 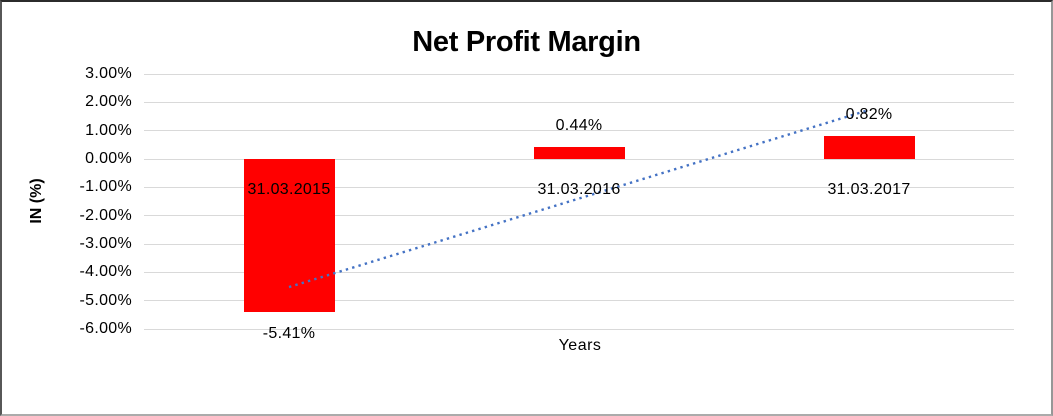 What do you see at coordinates (108, 158) in the screenshot?
I see `y-tick-label: 0.00%` at bounding box center [108, 158].